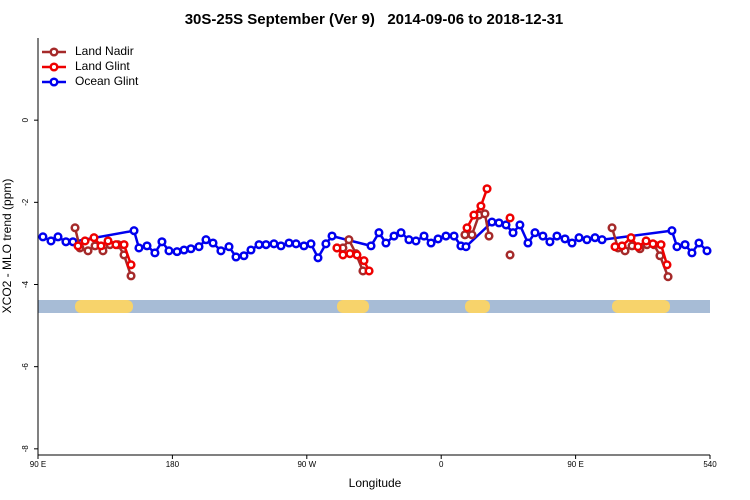 The width and height of the screenshot is (750, 500). Describe the element at coordinates (25, 449) in the screenshot. I see `y-tick-label: -8` at that location.